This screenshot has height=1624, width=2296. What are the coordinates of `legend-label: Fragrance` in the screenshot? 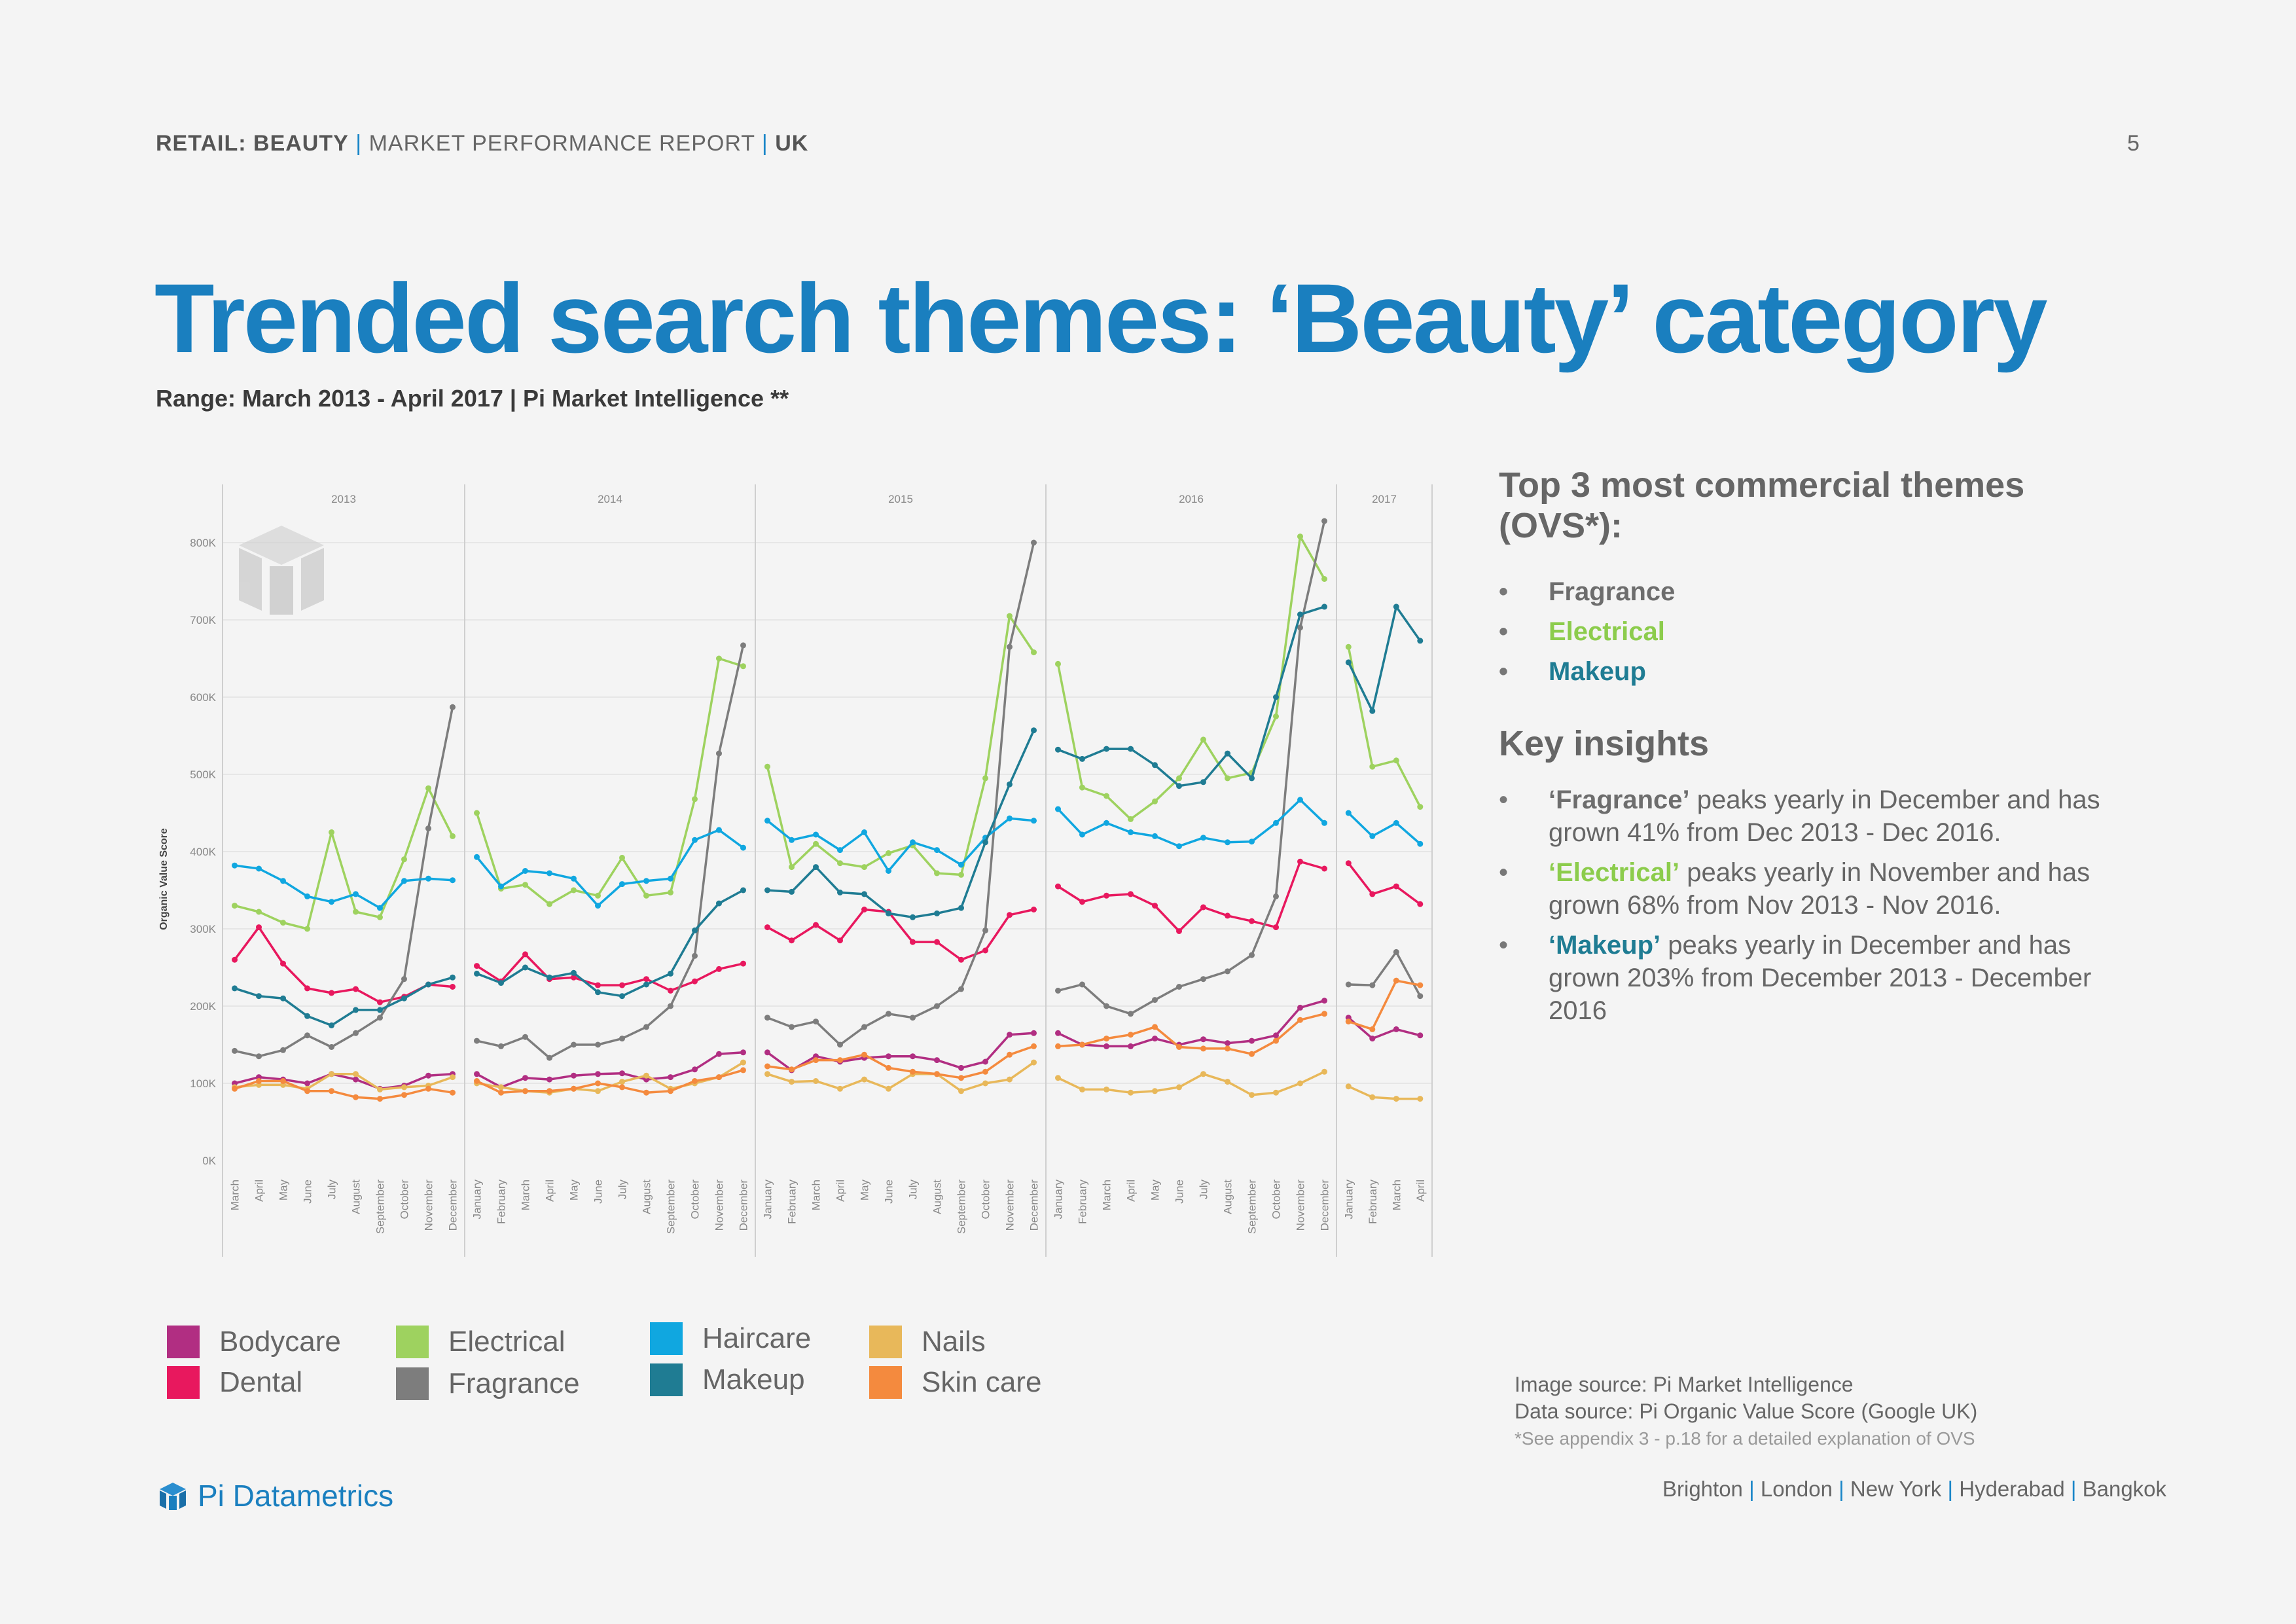 It's located at (514, 1383).